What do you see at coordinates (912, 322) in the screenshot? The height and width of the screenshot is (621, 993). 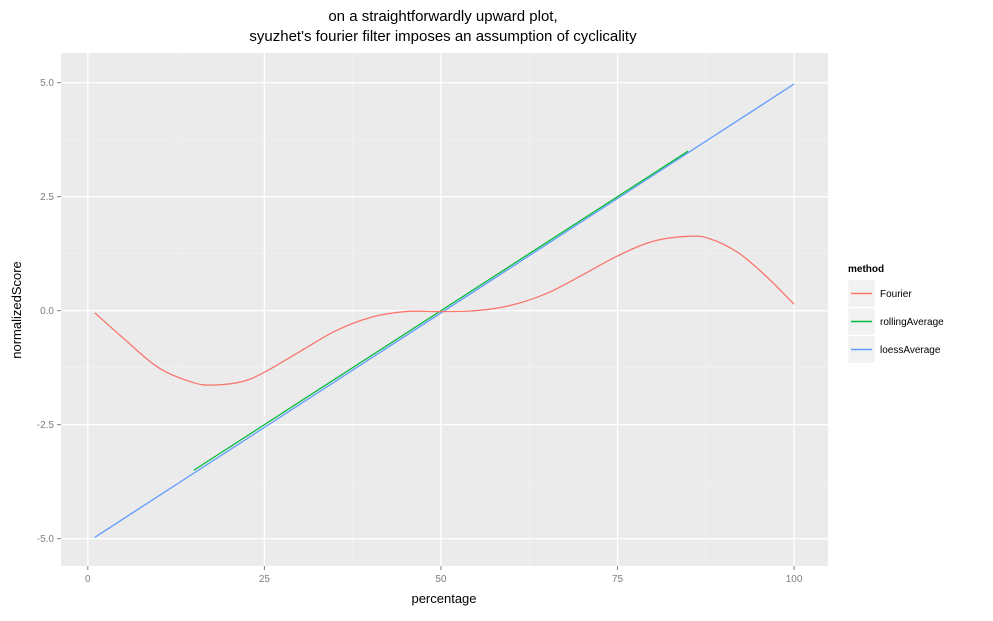 I see `legend-label-rolling-average: rollingAverage` at bounding box center [912, 322].